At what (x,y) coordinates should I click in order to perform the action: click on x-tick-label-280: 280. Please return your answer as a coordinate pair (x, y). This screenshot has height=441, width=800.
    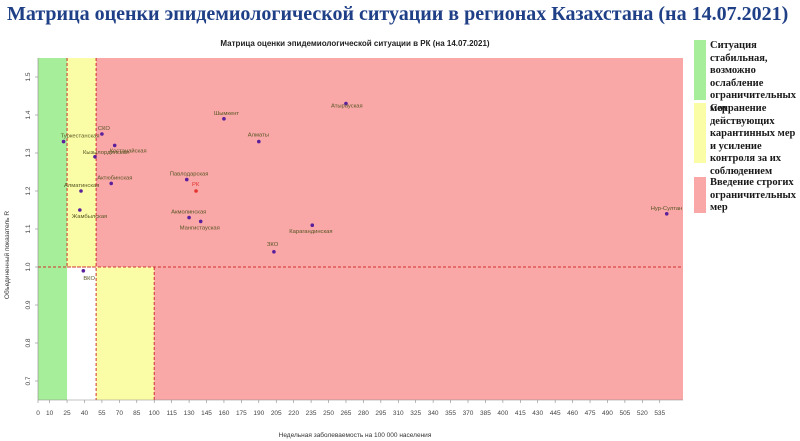
    Looking at the image, I should click on (363, 413).